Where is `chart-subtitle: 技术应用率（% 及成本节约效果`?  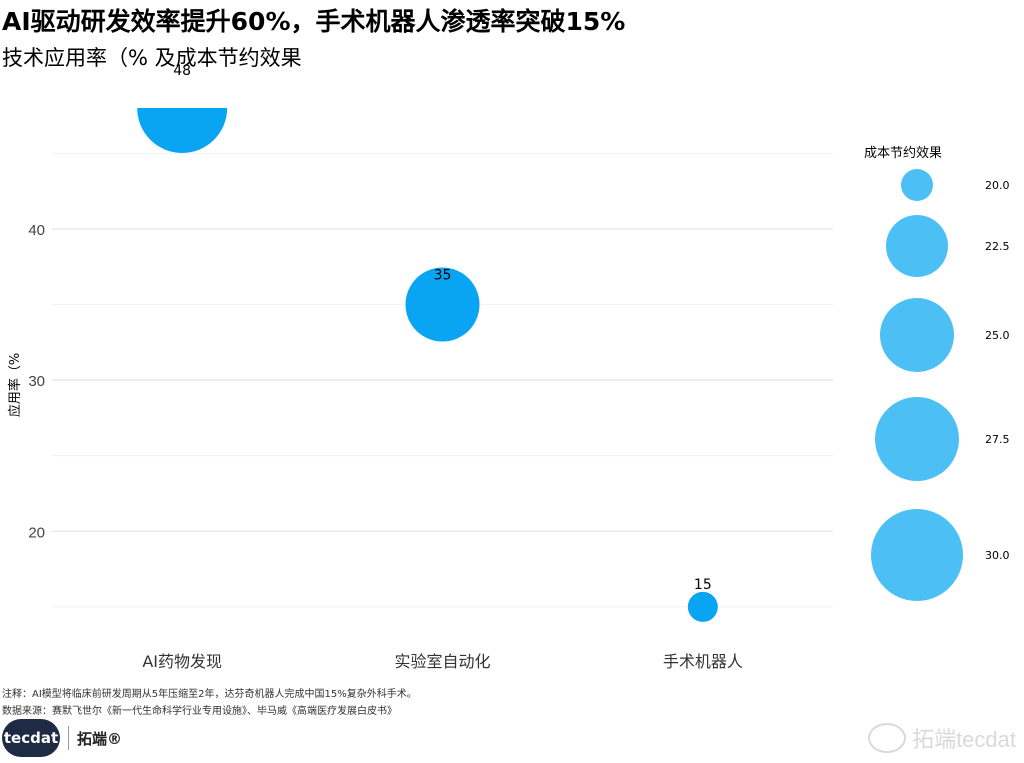 chart-subtitle: 技术应用率（% 及成本节约效果 is located at coordinates (152, 58).